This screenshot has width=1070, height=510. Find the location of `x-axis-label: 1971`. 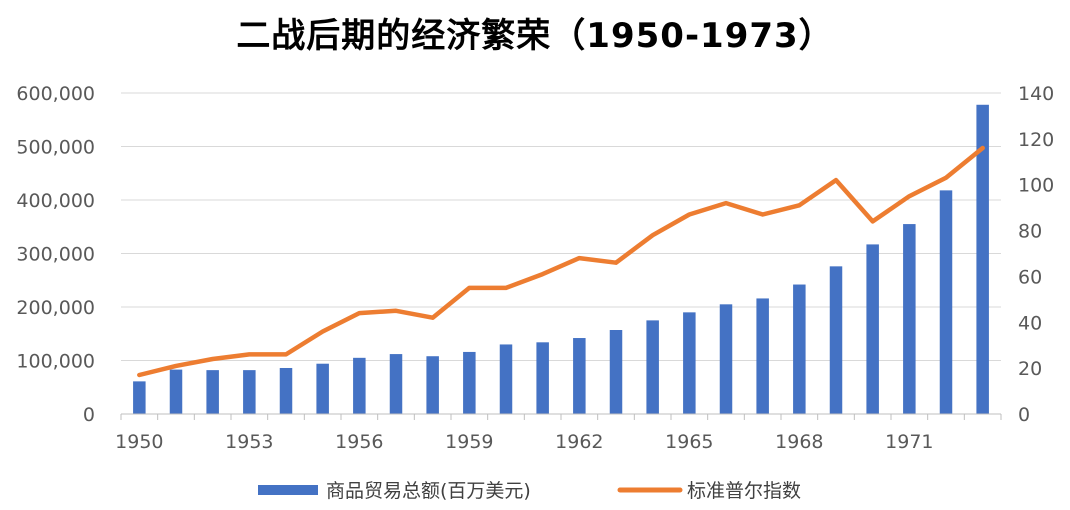

x-axis-label: 1971 is located at coordinates (909, 442).